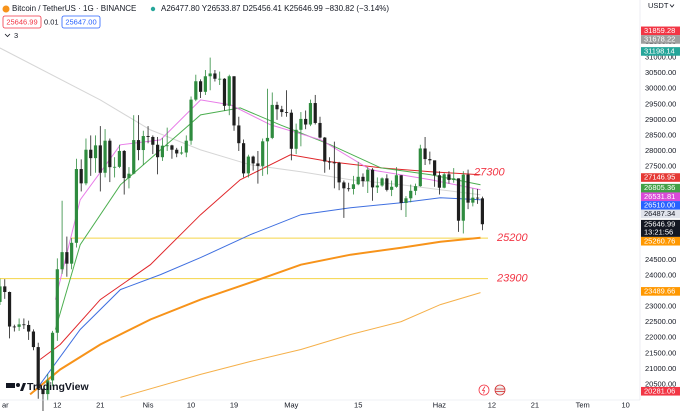 This screenshot has height=411, width=680. I want to click on event-icon, so click(483, 390).